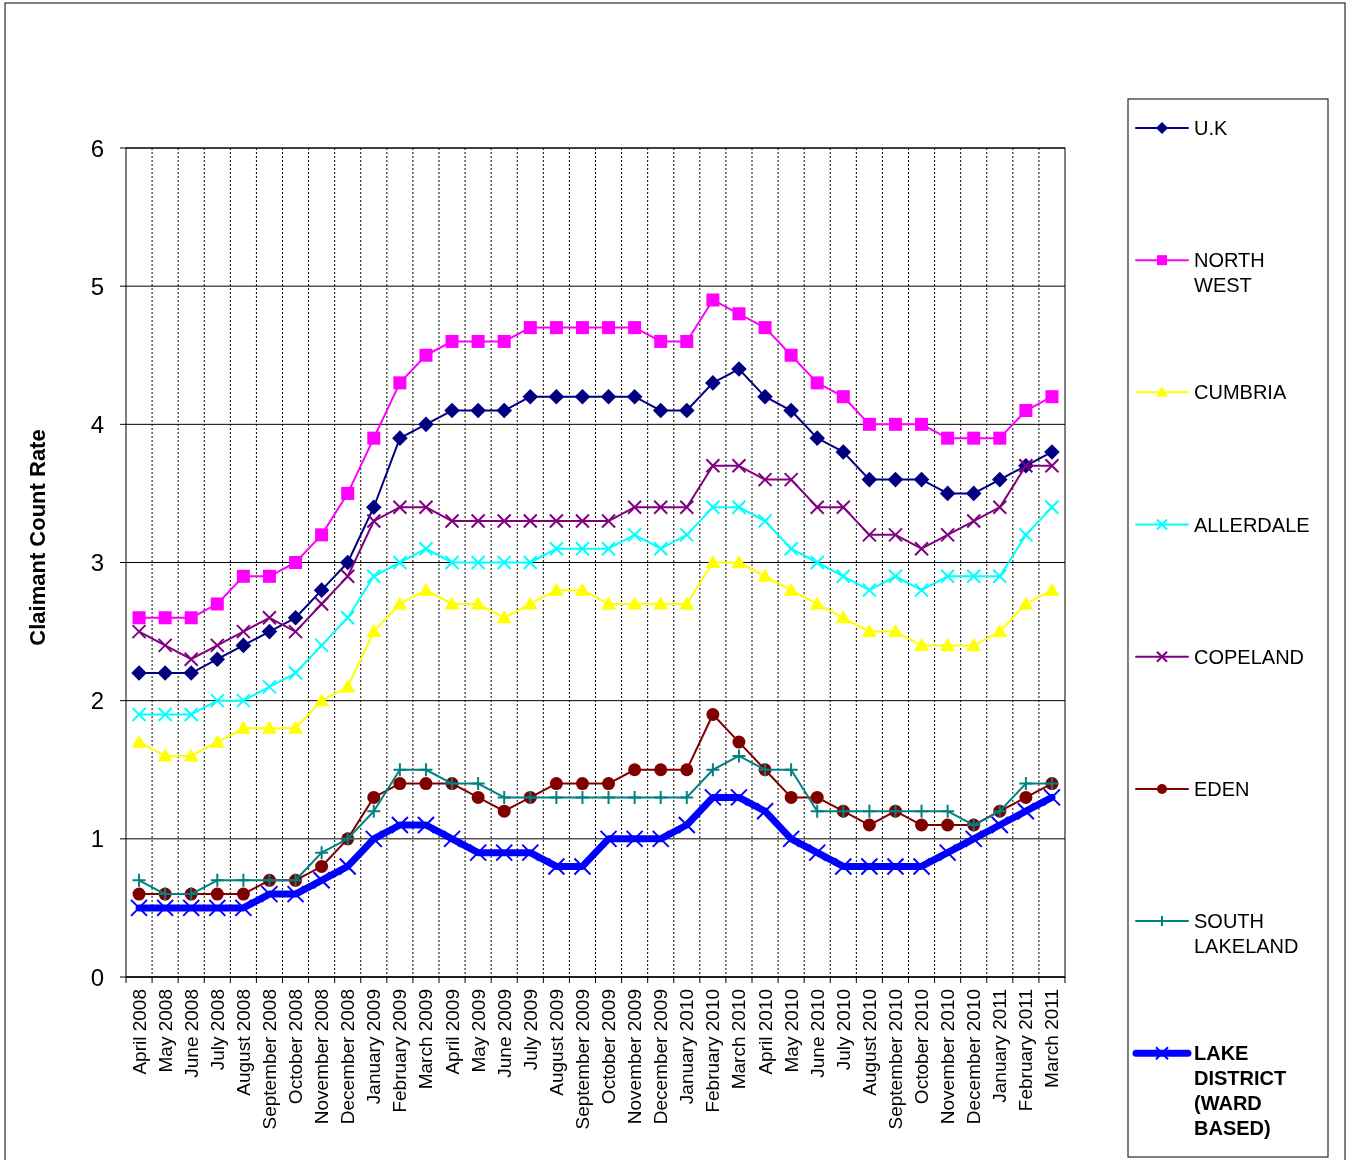  What do you see at coordinates (191, 1033) in the screenshot?
I see `x-tick-label: June 2008` at bounding box center [191, 1033].